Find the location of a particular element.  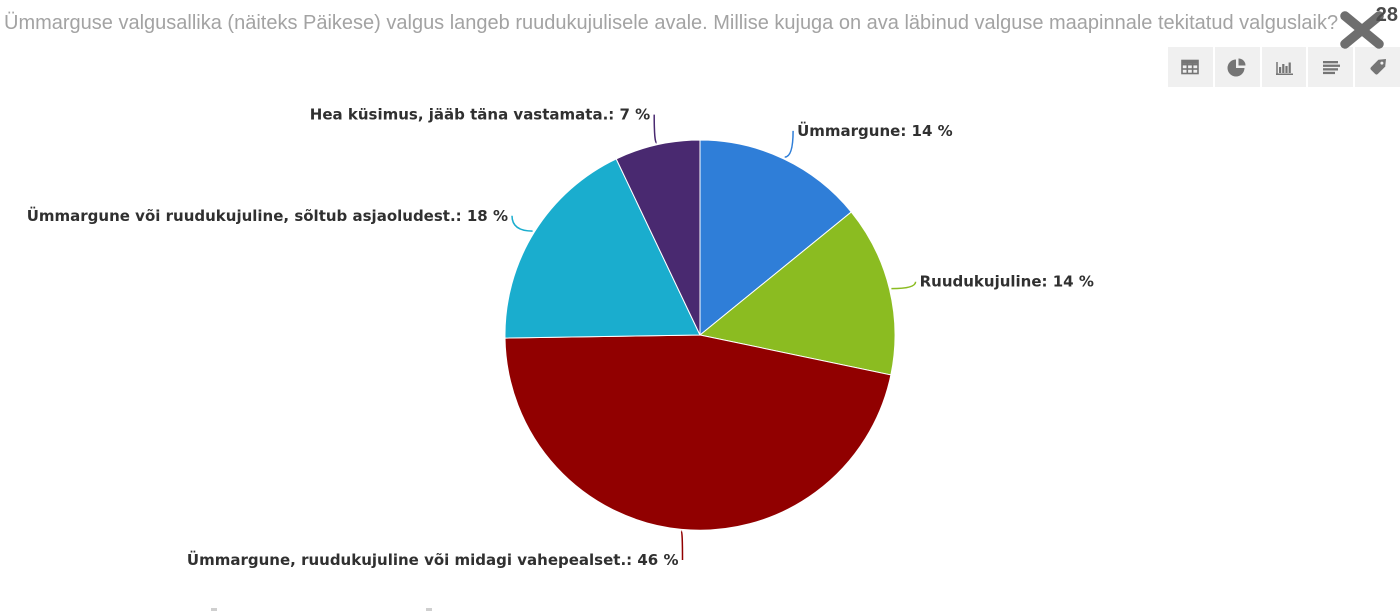

close-button is located at coordinates (1362, 30).